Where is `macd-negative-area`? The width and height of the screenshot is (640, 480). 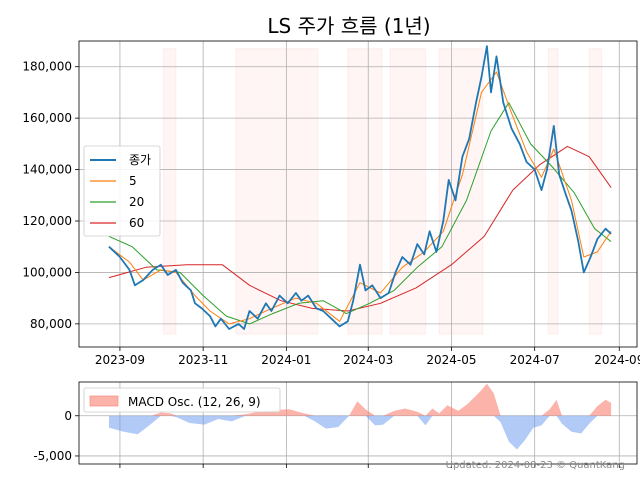 macd-negative-area is located at coordinates (360, 432).